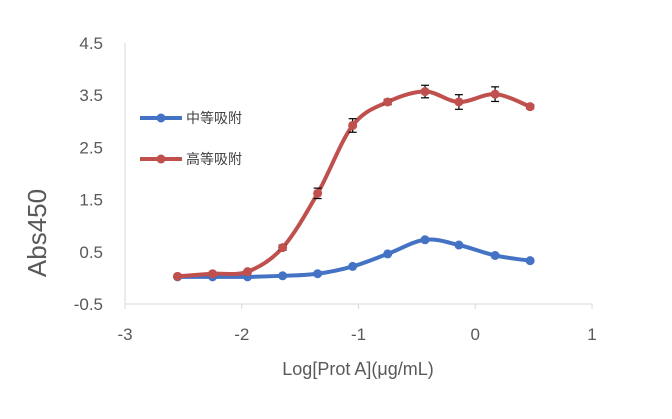 This screenshot has height=419, width=672. Describe the element at coordinates (88, 174) in the screenshot. I see `y-tick-labels: -0.5 0.5 1.5 2.5 3.5 4.5` at that location.